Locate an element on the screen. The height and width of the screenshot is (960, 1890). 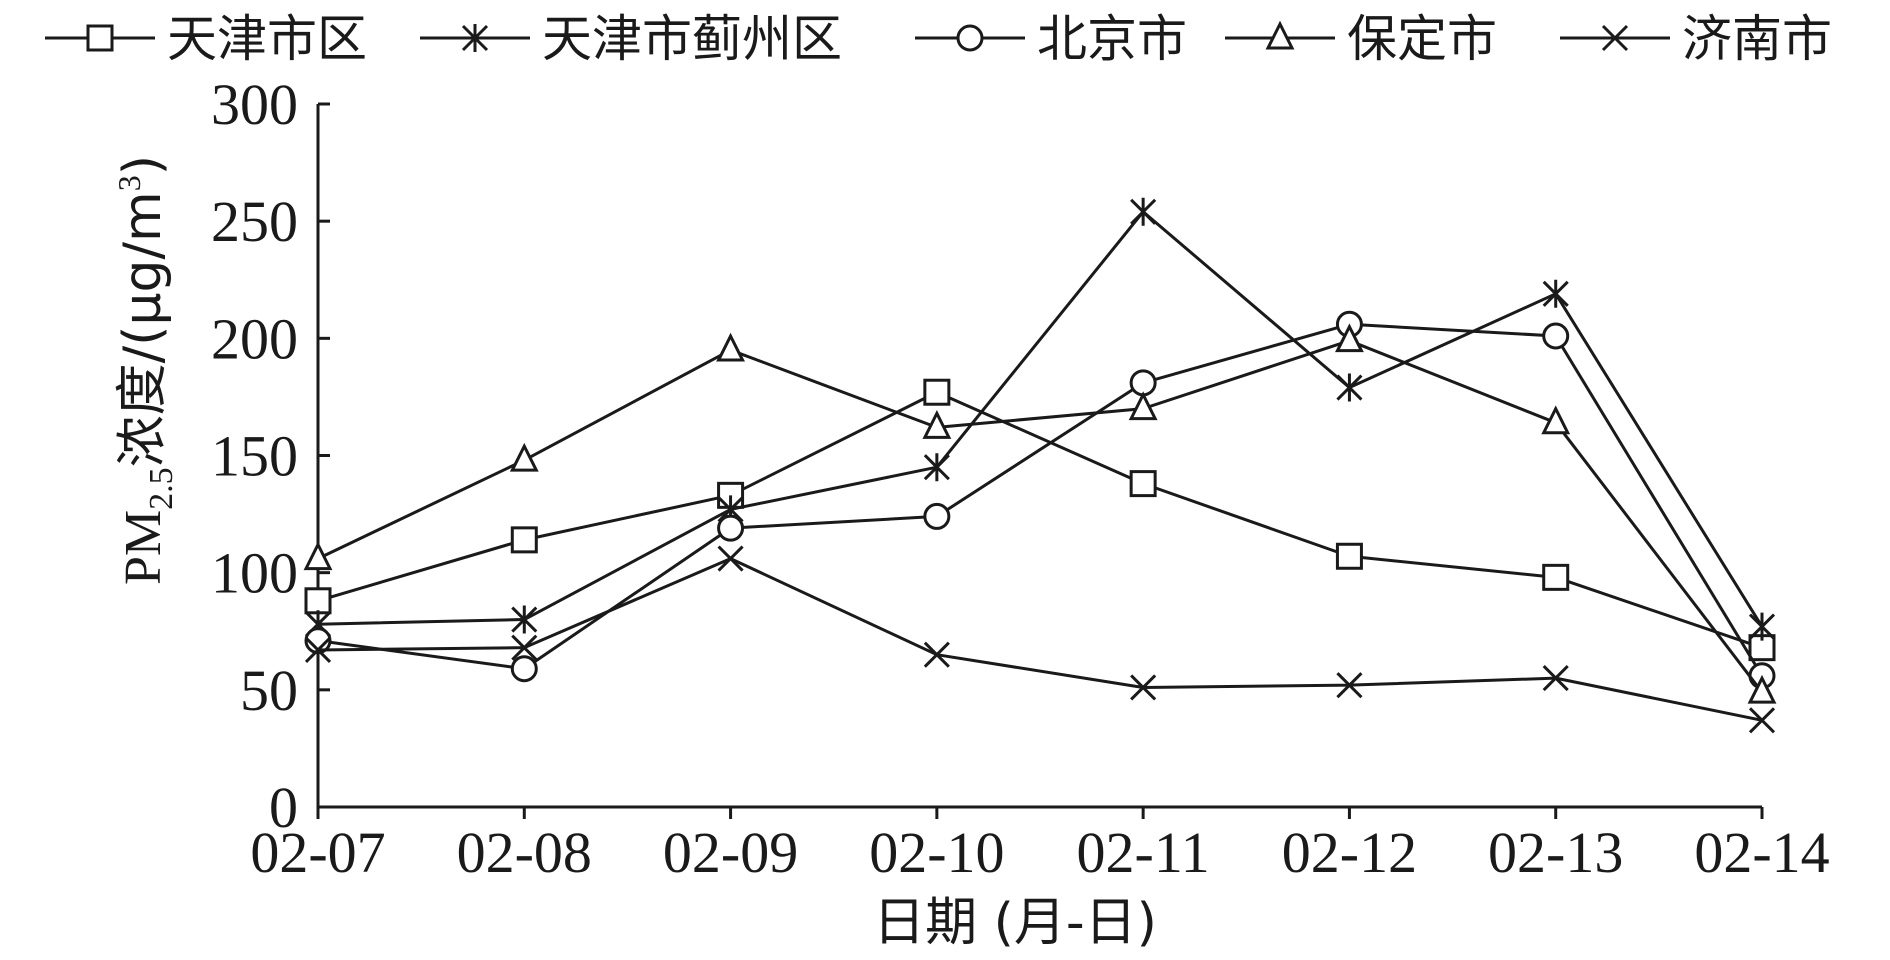
y-tick-label: 200 is located at coordinates (254, 338).